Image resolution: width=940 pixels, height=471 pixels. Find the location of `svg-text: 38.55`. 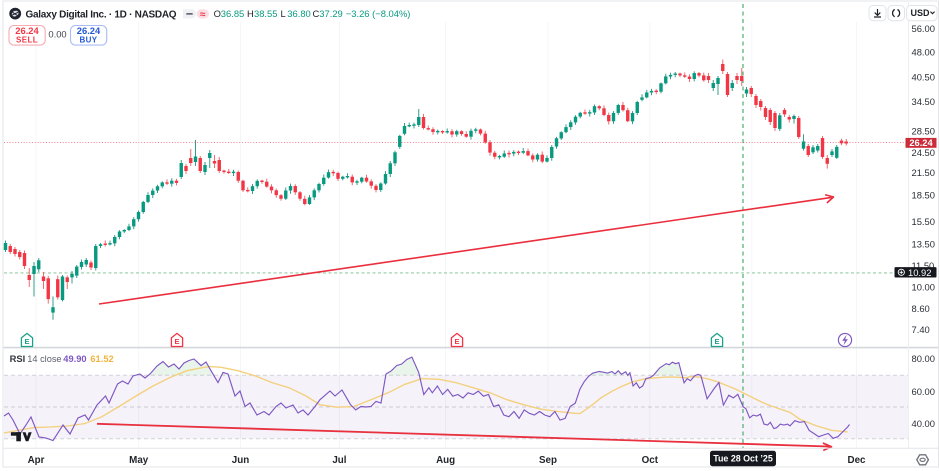

svg-text: 38.55 is located at coordinates (265, 13).